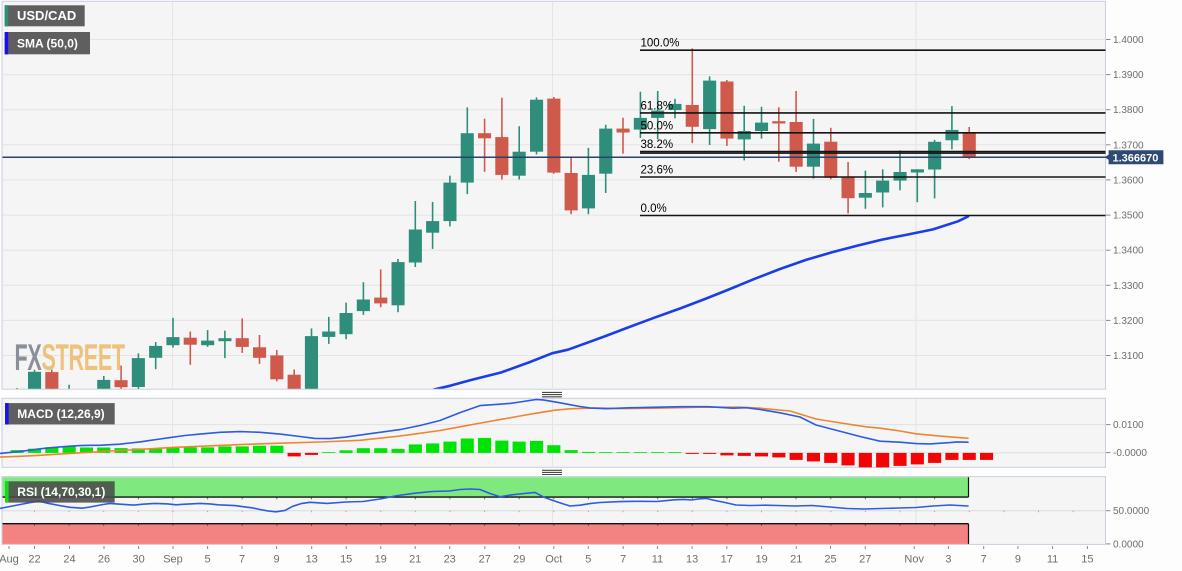  What do you see at coordinates (1130, 453) in the screenshot?
I see `svg-text: -0.0000` at bounding box center [1130, 453].